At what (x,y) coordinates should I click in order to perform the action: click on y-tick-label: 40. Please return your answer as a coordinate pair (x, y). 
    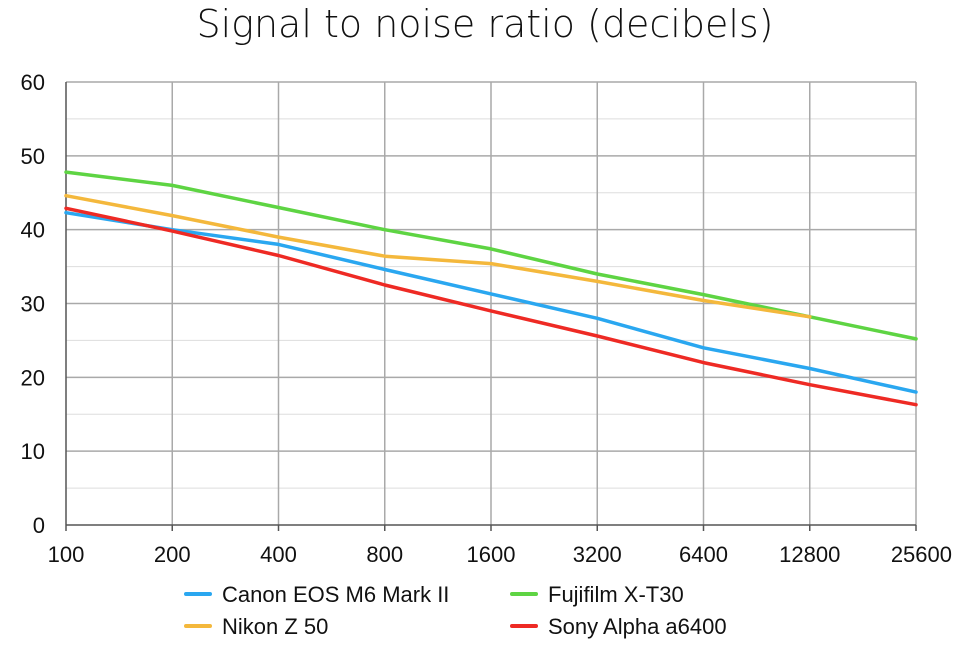
    Looking at the image, I should click on (33, 230).